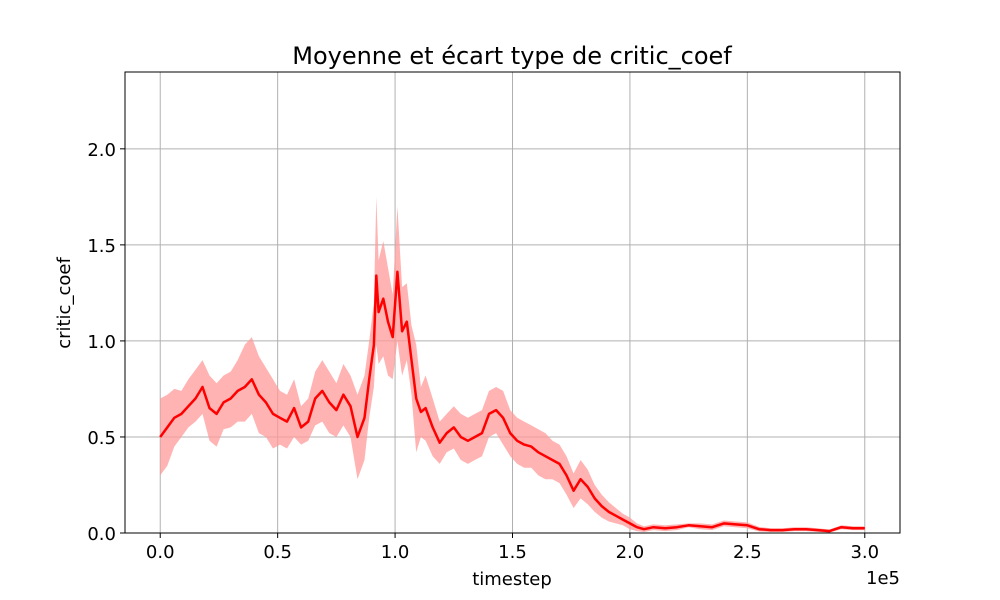 The image size is (1000, 600). I want to click on y-tick-label: 1.0, so click(101, 342).